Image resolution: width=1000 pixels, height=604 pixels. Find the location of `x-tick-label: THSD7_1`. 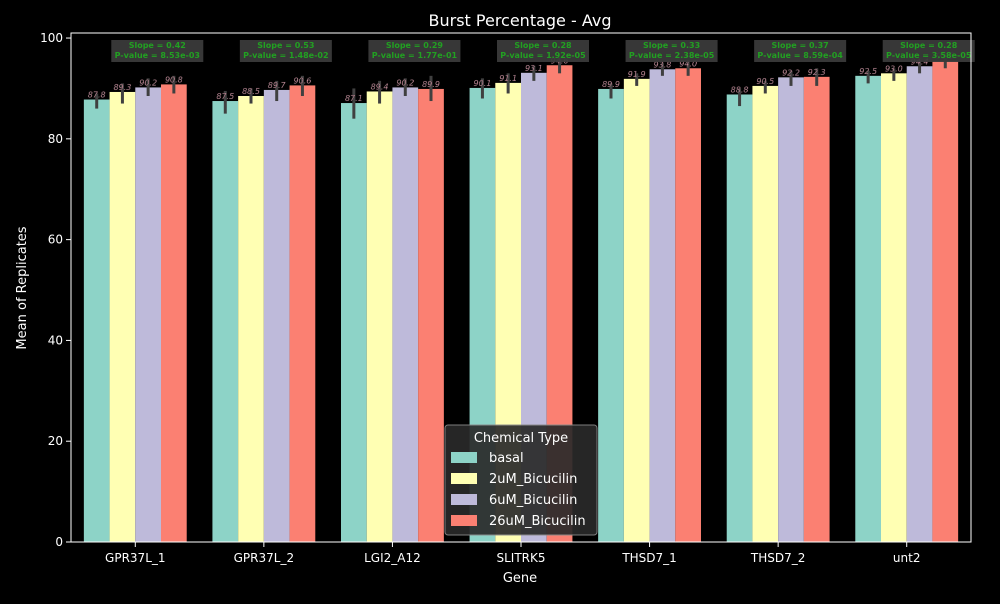

x-tick-label: THSD7_1 is located at coordinates (648, 558).